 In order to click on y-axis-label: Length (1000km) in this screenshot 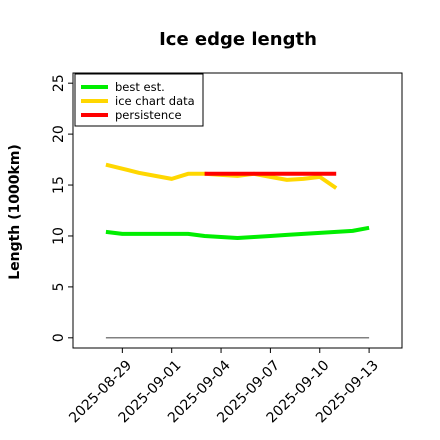, I will do `click(15, 212)`.